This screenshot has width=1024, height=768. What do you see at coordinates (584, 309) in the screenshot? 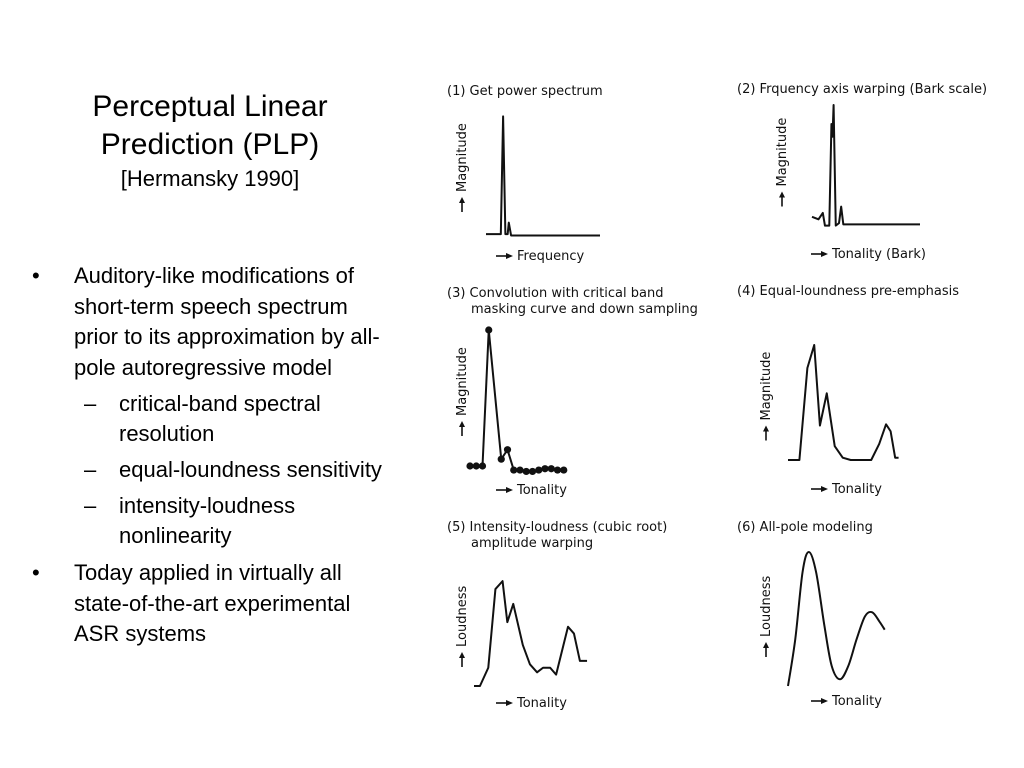
I see `panel-caption: masking curve and down sampling` at bounding box center [584, 309].